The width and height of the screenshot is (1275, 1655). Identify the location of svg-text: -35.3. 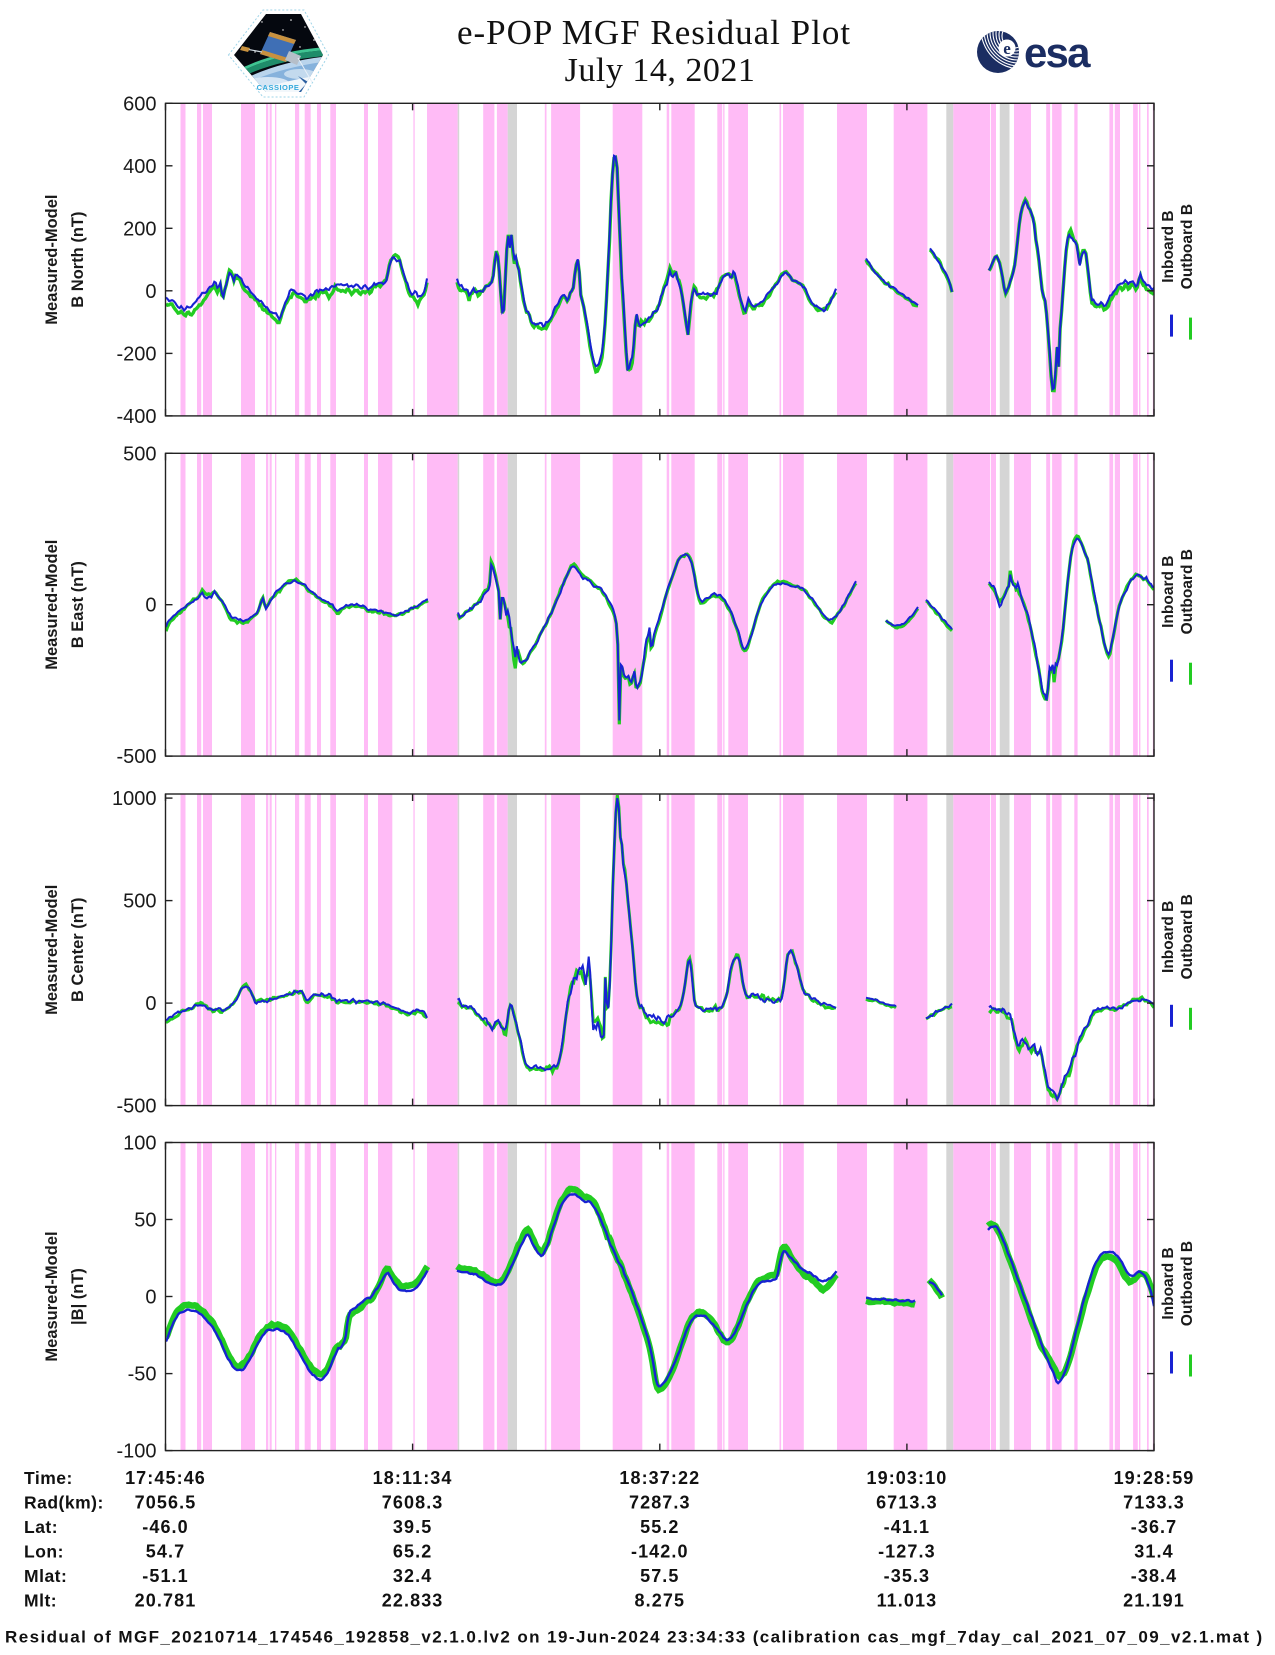
(907, 1576).